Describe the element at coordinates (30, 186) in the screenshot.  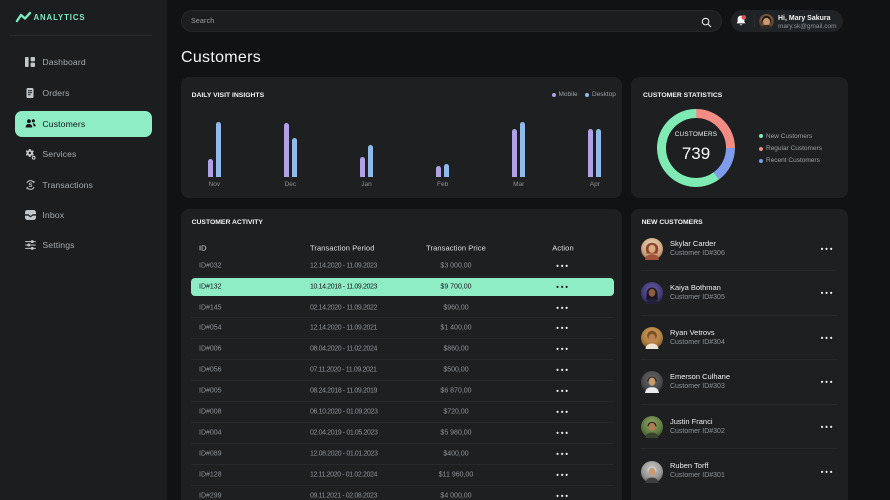
I see `svg-text: S` at that location.